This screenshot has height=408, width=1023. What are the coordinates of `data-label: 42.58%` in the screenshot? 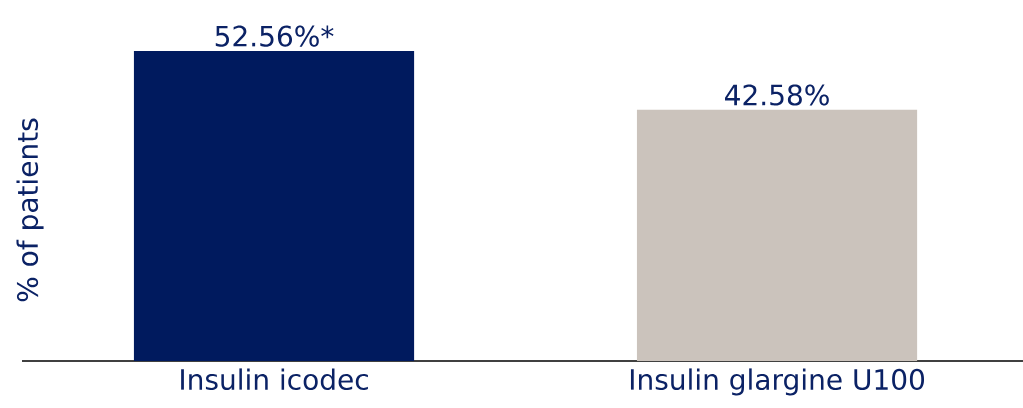 It's located at (777, 95).